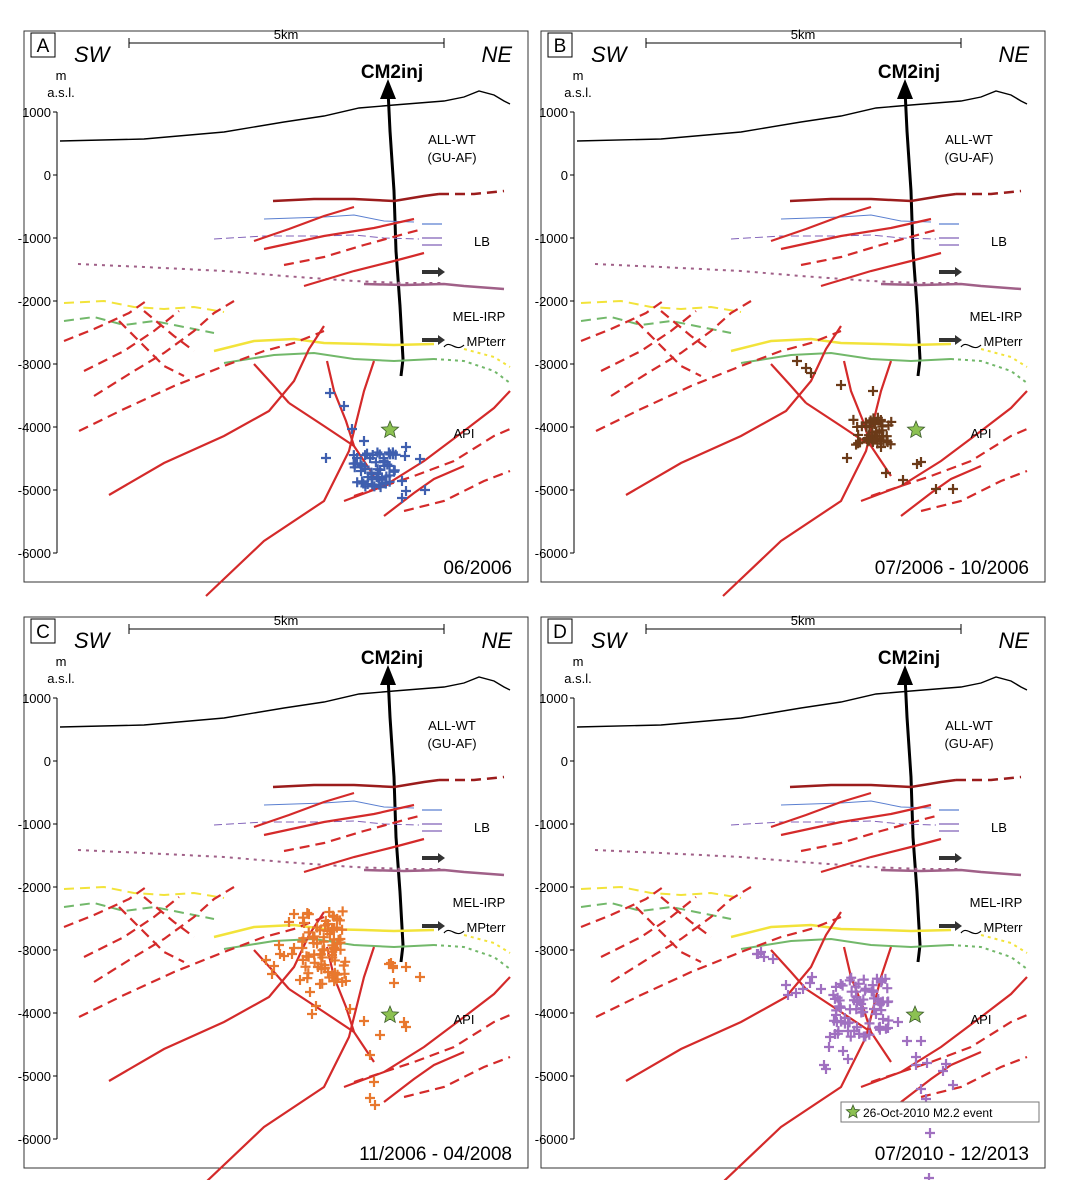  What do you see at coordinates (560, 45) in the screenshot?
I see `panel-letter-box` at bounding box center [560, 45].